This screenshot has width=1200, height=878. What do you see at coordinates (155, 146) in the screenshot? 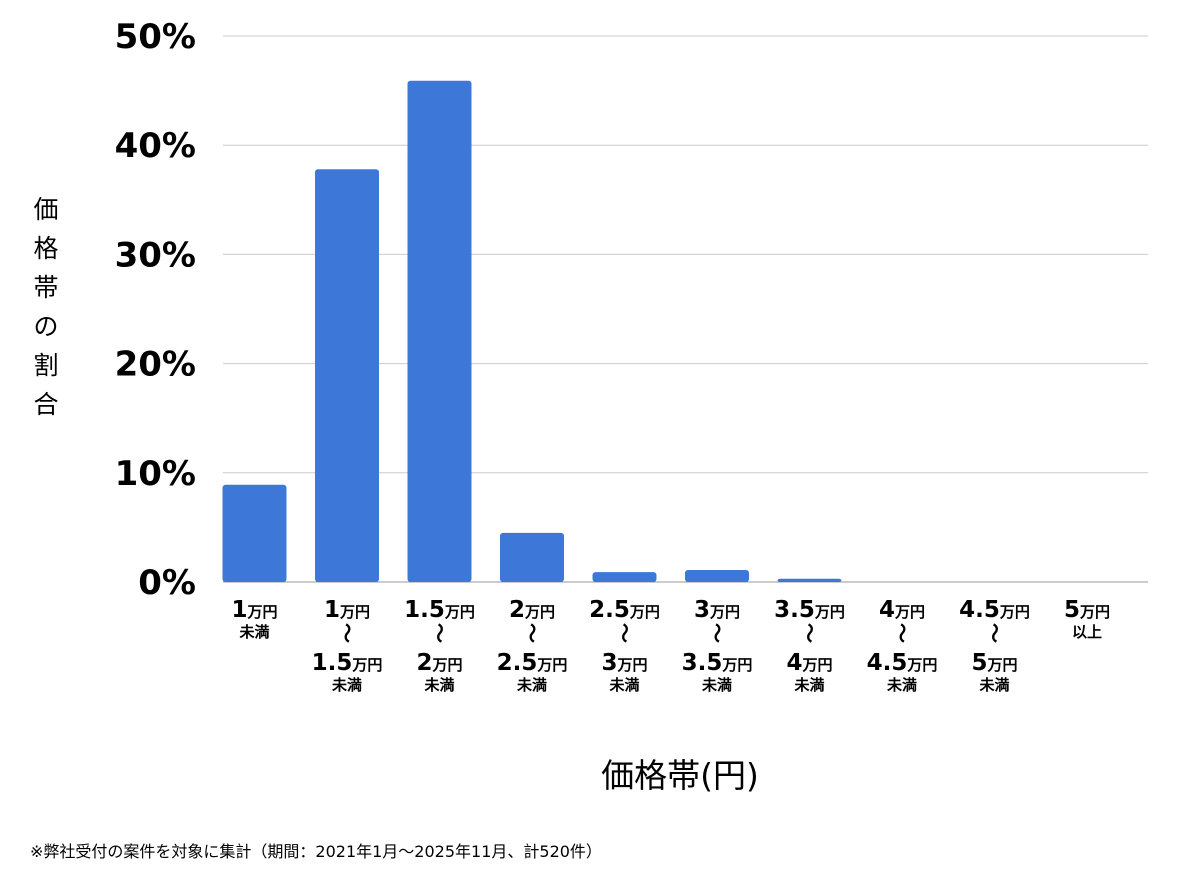
I see `y-tick-label: 40%` at bounding box center [155, 146].